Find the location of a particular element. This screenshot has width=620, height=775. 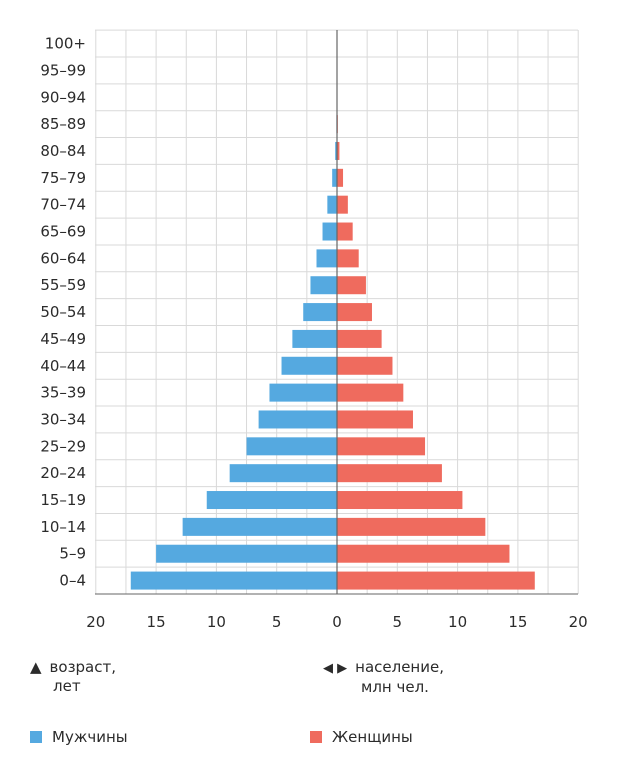

population-note: ◀ ▶ население, млн чел. is located at coordinates (383, 677).